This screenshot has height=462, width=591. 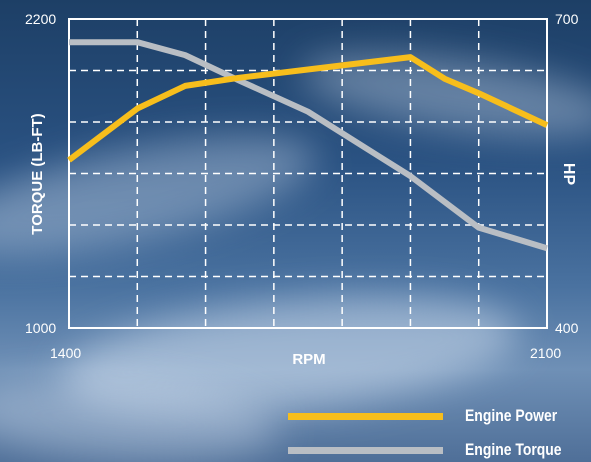 I want to click on engine-torque-swatch, so click(x=365, y=450).